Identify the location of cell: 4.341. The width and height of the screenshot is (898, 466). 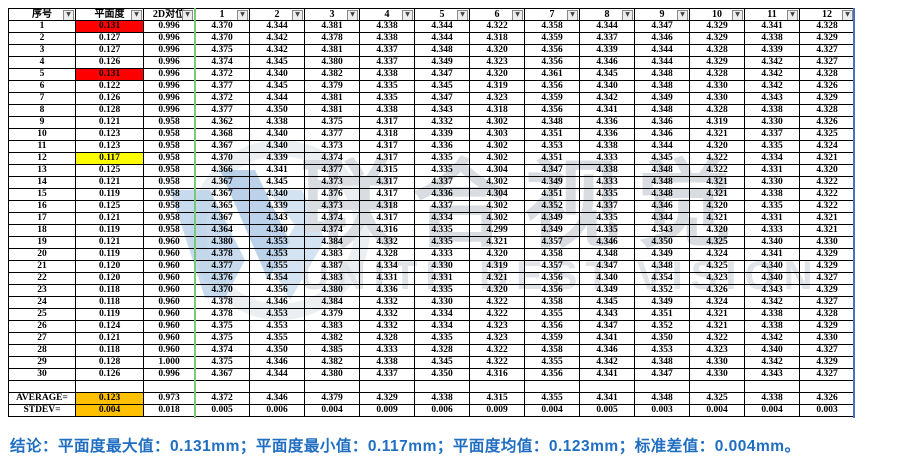
(607, 110).